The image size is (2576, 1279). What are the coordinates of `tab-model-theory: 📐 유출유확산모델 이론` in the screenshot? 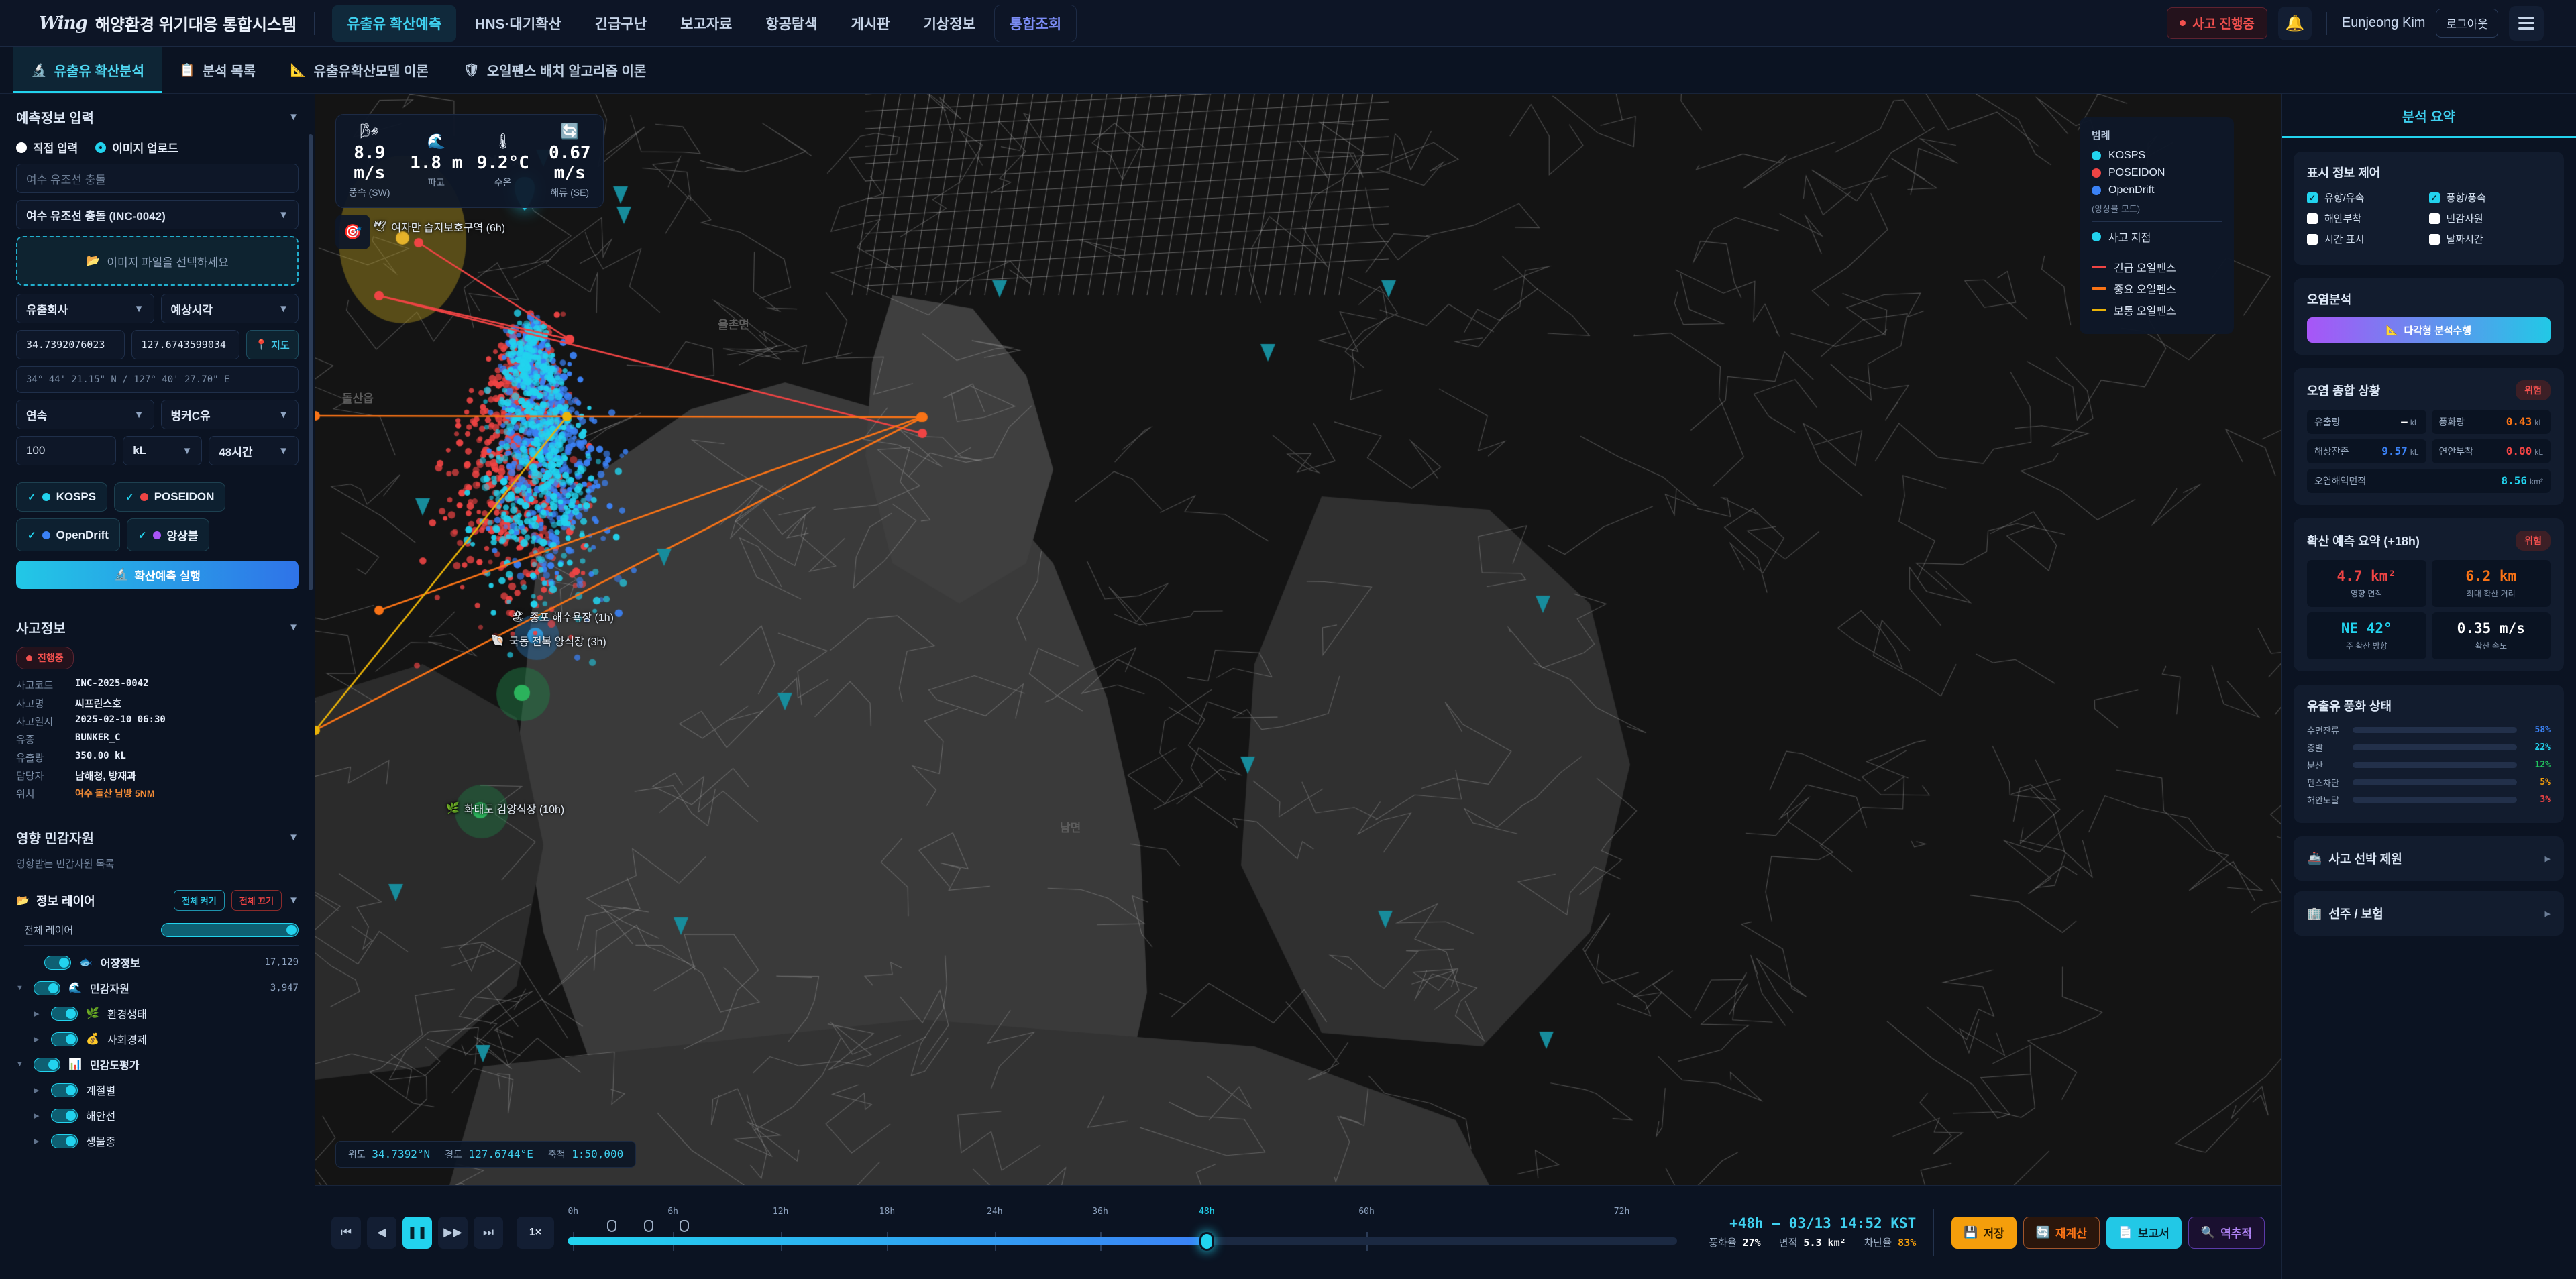 It's located at (359, 70).